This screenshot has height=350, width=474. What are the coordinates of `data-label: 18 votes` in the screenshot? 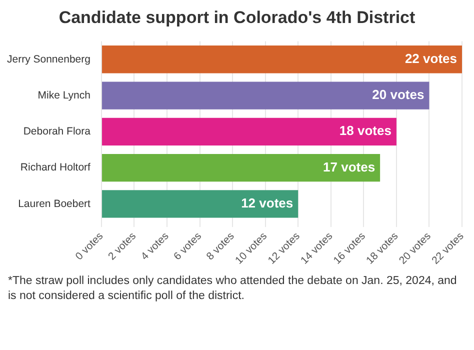 It's located at (365, 130).